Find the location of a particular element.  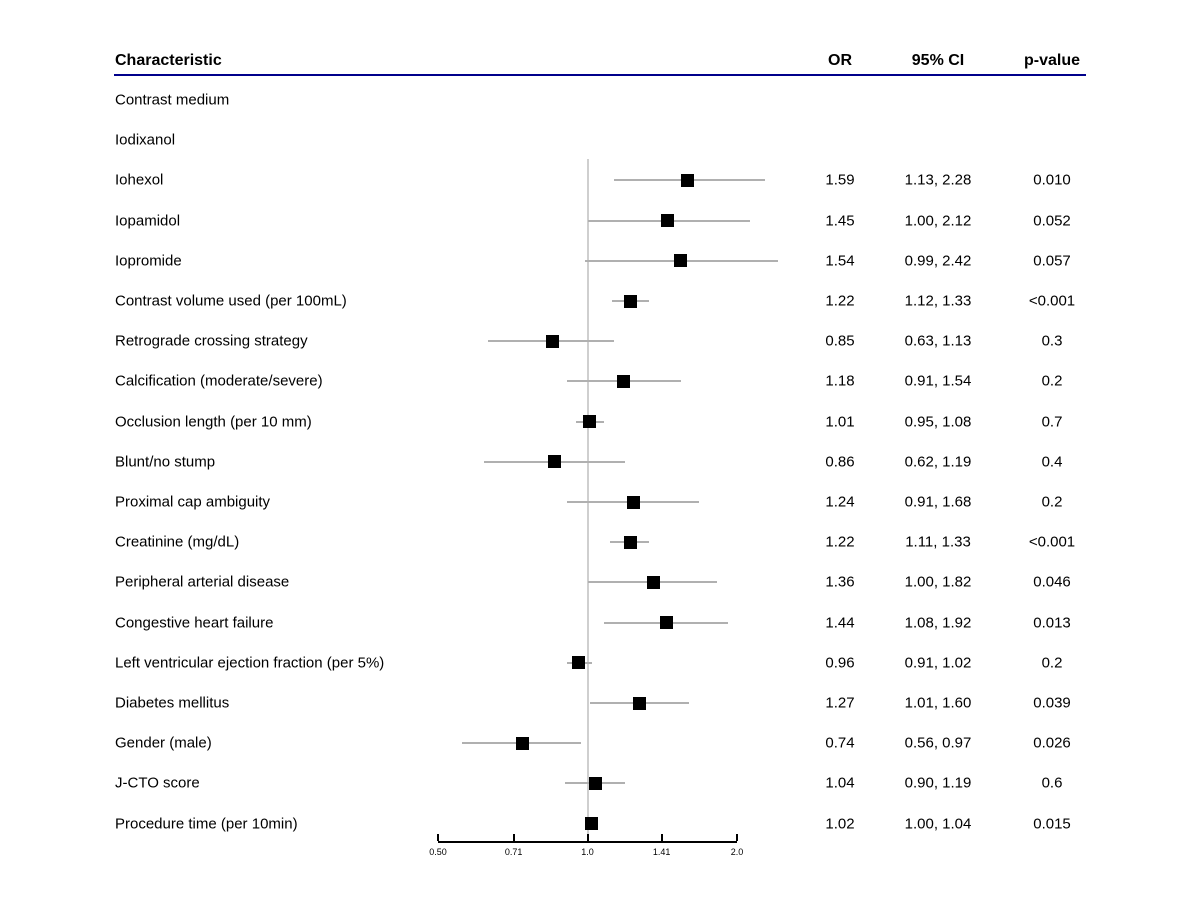

row-label: Congestive heart failure is located at coordinates (194, 623).